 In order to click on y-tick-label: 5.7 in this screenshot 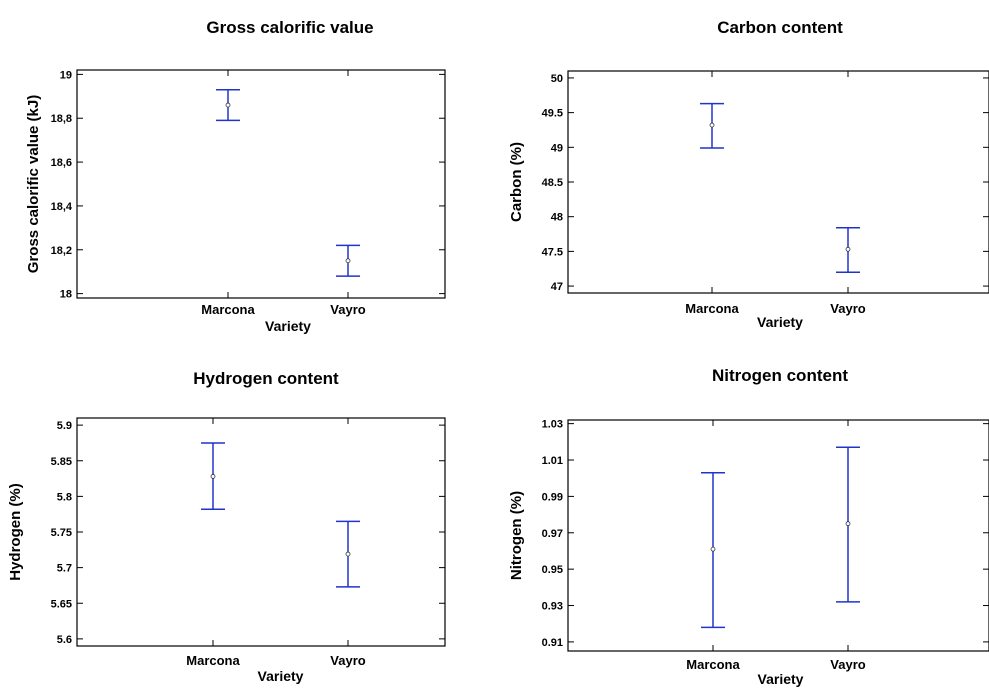, I will do `click(64, 569)`.